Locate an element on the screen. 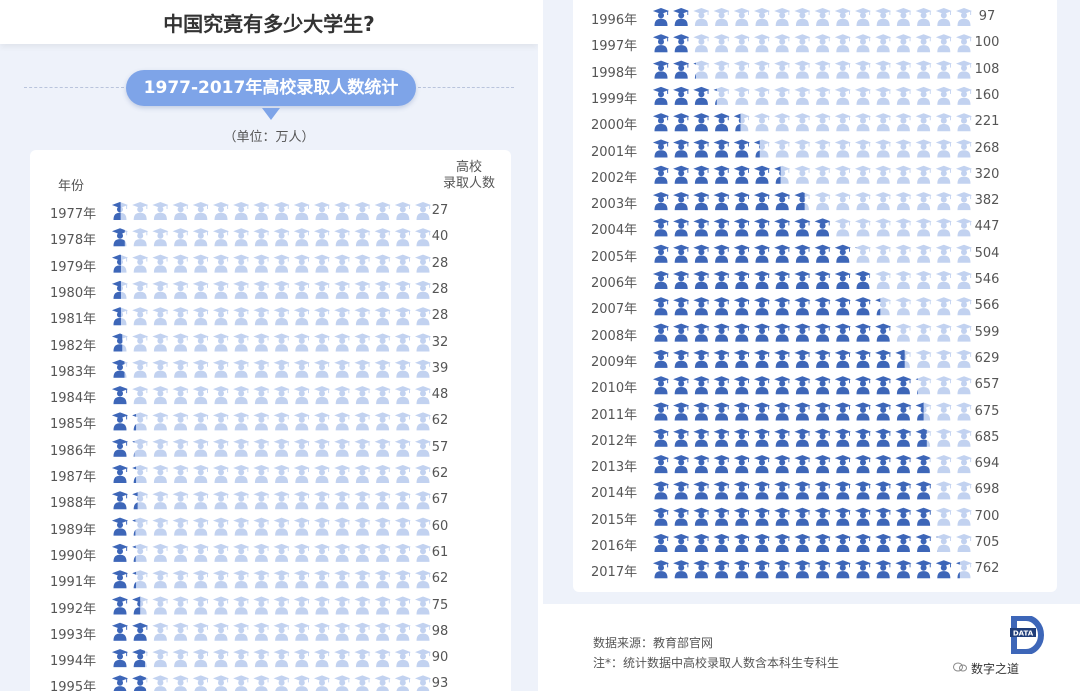 This screenshot has height=691, width=1080. year-label: 1990年 is located at coordinates (73, 556).